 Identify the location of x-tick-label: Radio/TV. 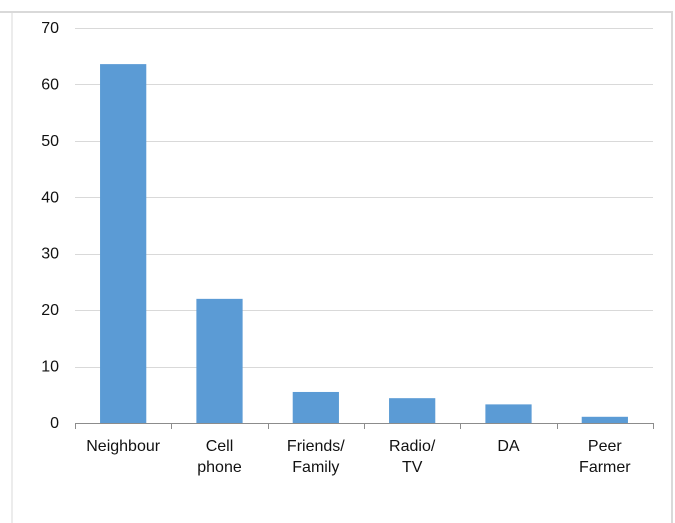
(412, 457).